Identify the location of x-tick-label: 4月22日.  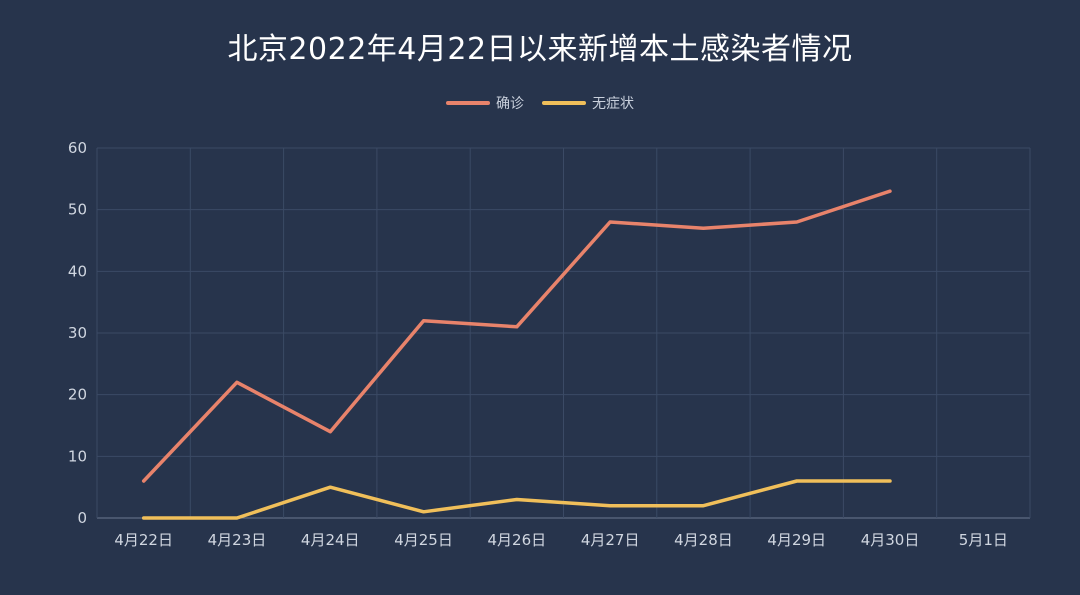
(143, 540).